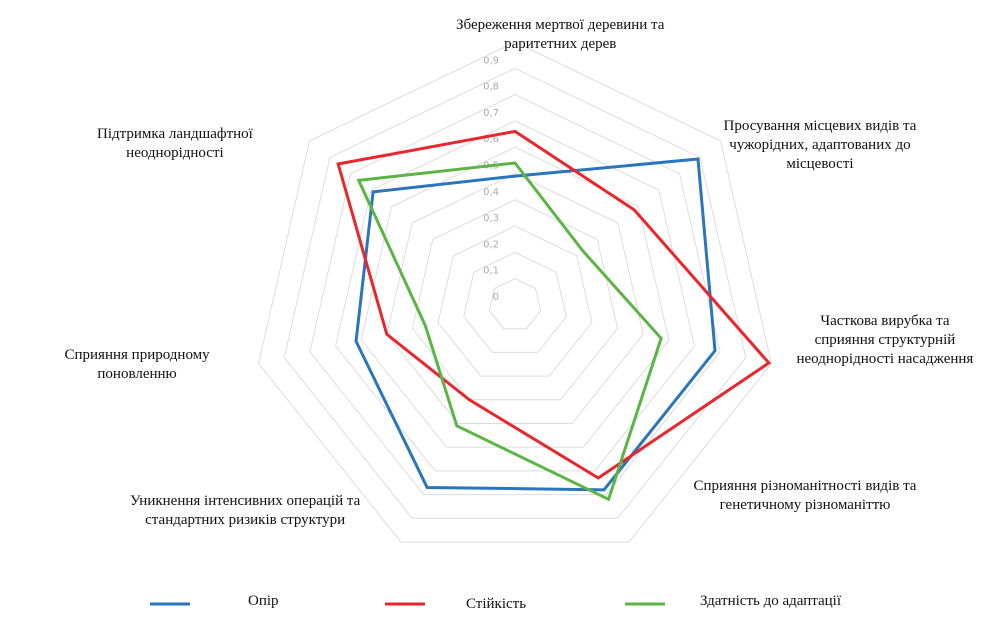 The image size is (996, 624). What do you see at coordinates (496, 604) in the screenshot?
I see `legend-label: Стійкість` at bounding box center [496, 604].